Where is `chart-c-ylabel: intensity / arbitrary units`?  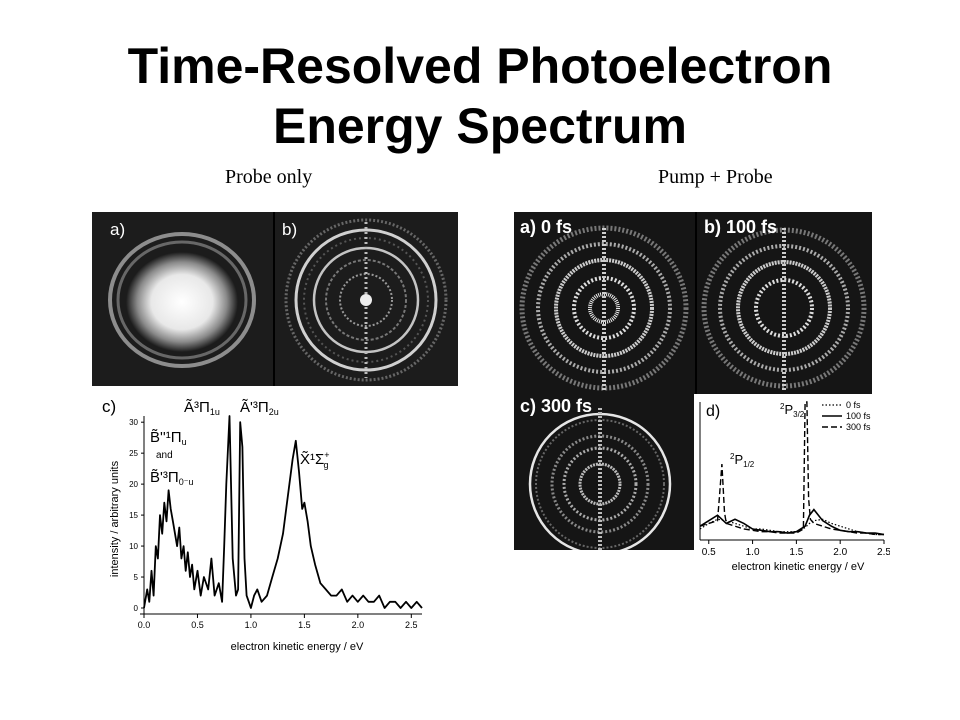 chart-c-ylabel: intensity / arbitrary units is located at coordinates (115, 518).